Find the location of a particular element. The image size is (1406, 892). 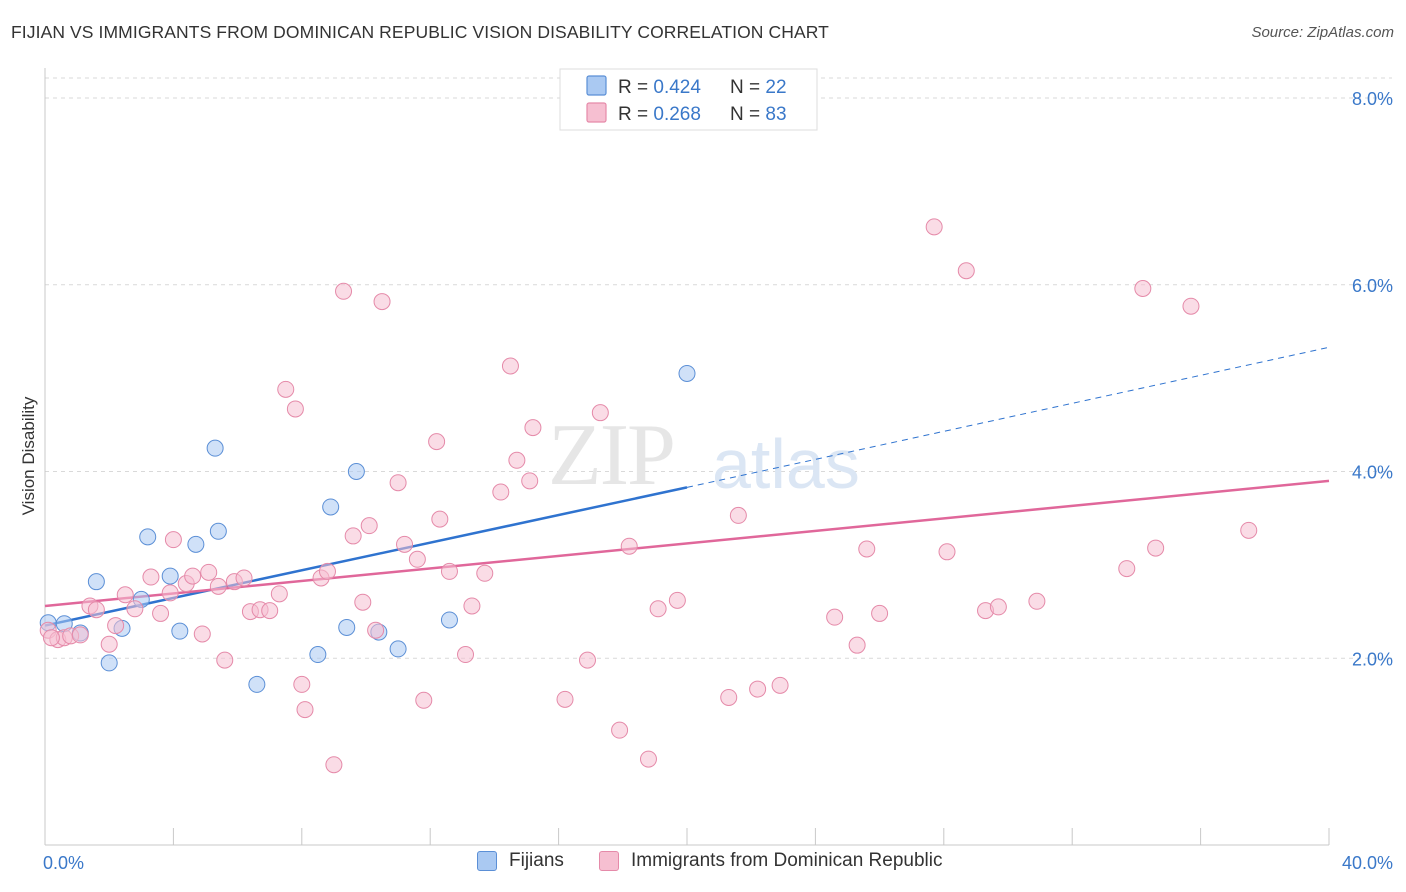

y-tick-label: 6.0% is located at coordinates (1372, 286).